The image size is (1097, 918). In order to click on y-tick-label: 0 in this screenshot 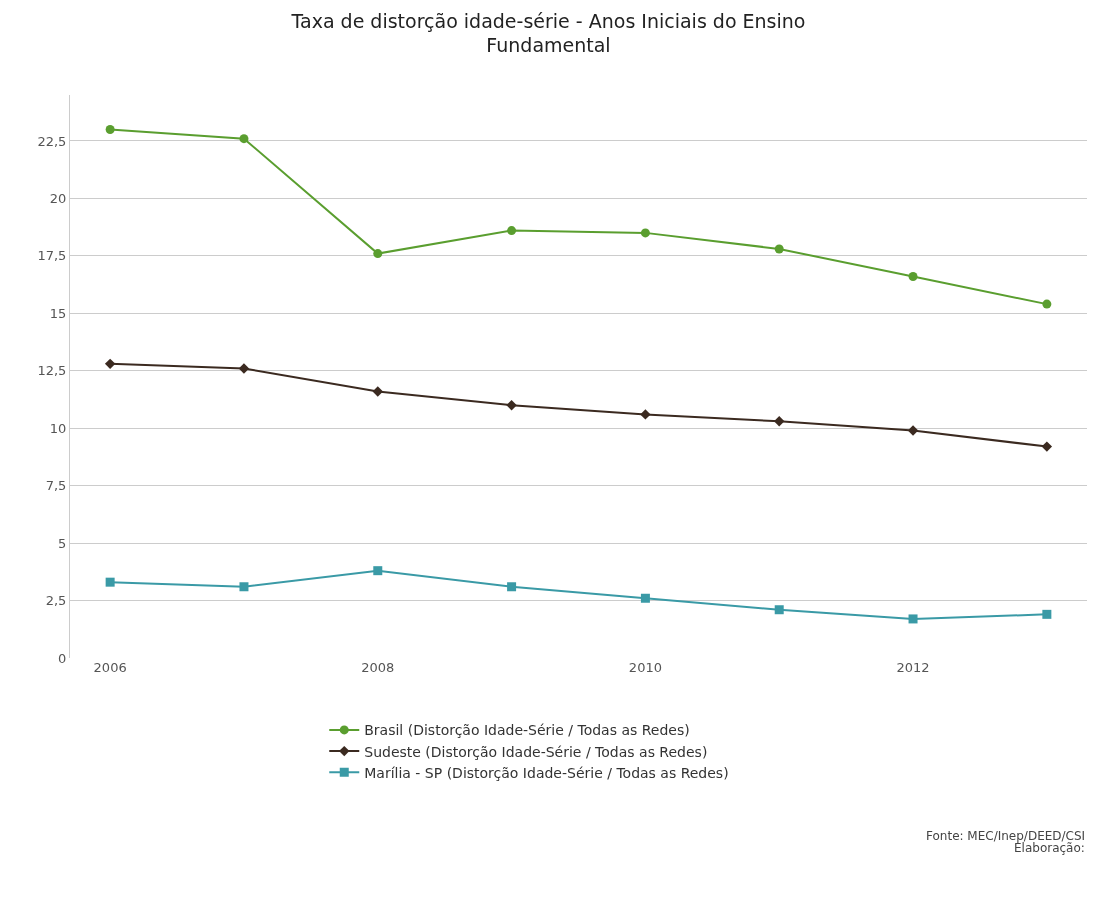, I will do `click(62, 658)`.